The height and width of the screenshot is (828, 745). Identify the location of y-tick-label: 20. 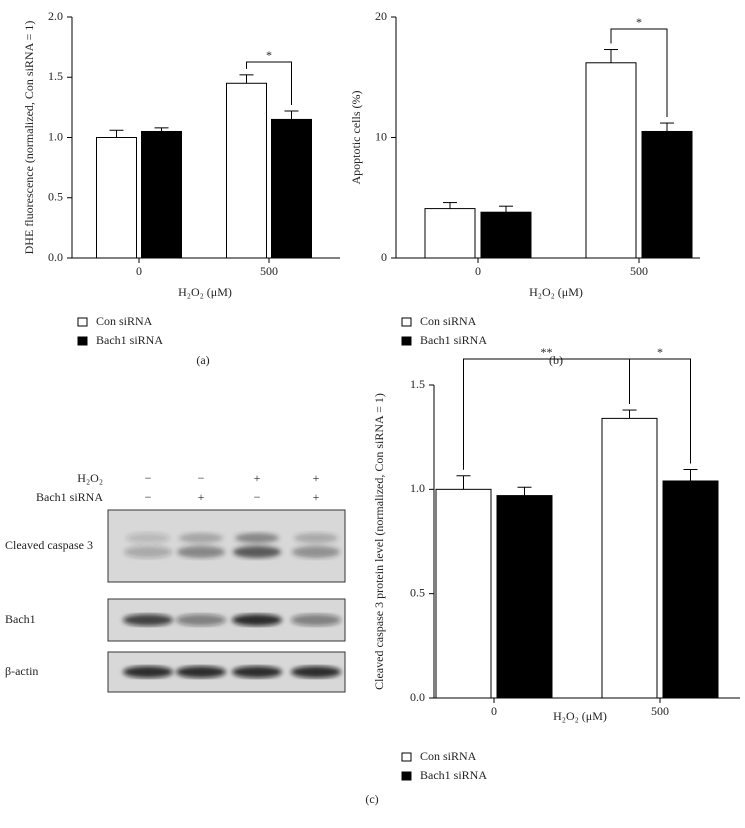
(381, 16).